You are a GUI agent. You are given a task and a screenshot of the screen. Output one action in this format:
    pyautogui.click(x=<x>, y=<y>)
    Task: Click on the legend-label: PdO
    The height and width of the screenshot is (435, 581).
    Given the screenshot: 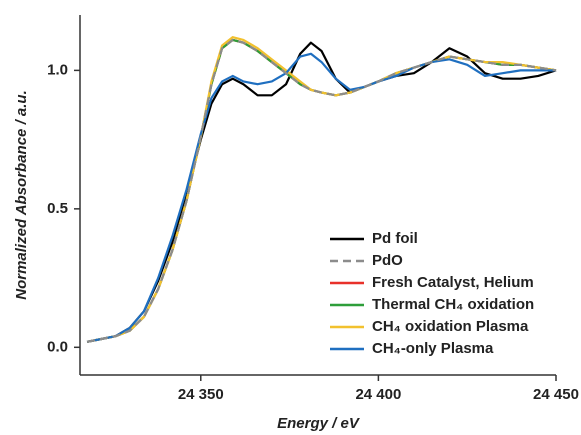 What is the action you would take?
    pyautogui.click(x=387, y=260)
    